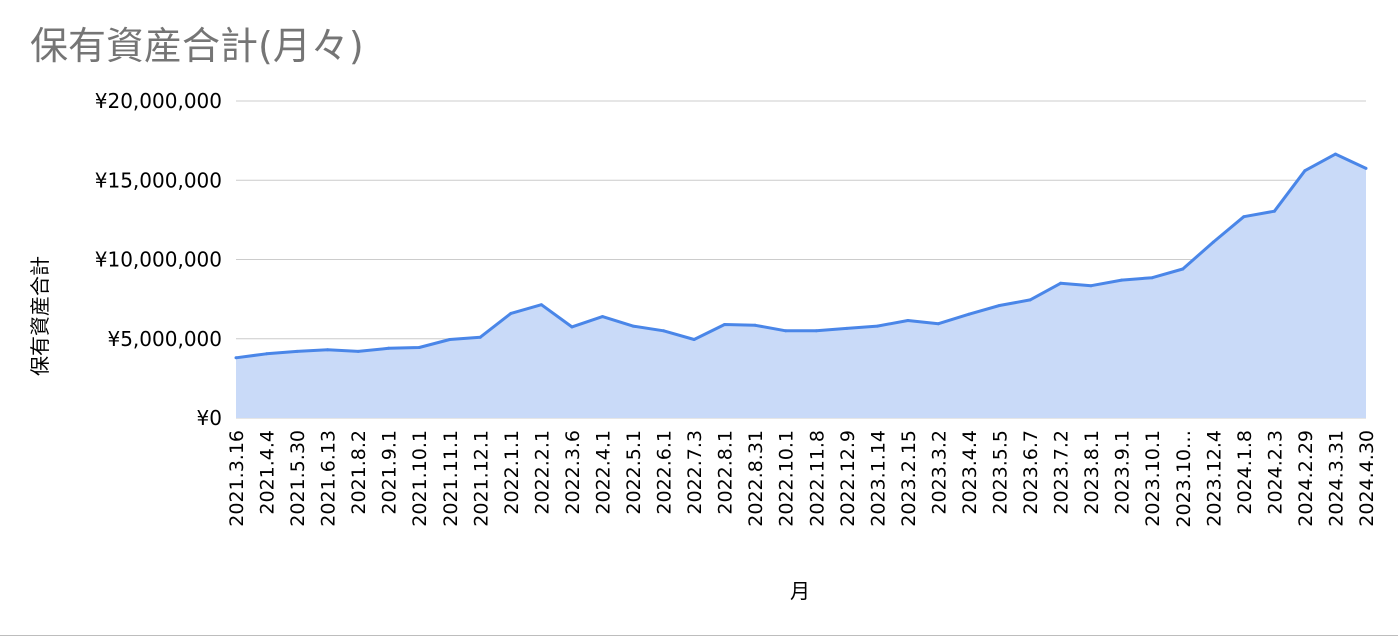 The height and width of the screenshot is (638, 1398). I want to click on x-tick-label: 2024.1.8, so click(1245, 472).